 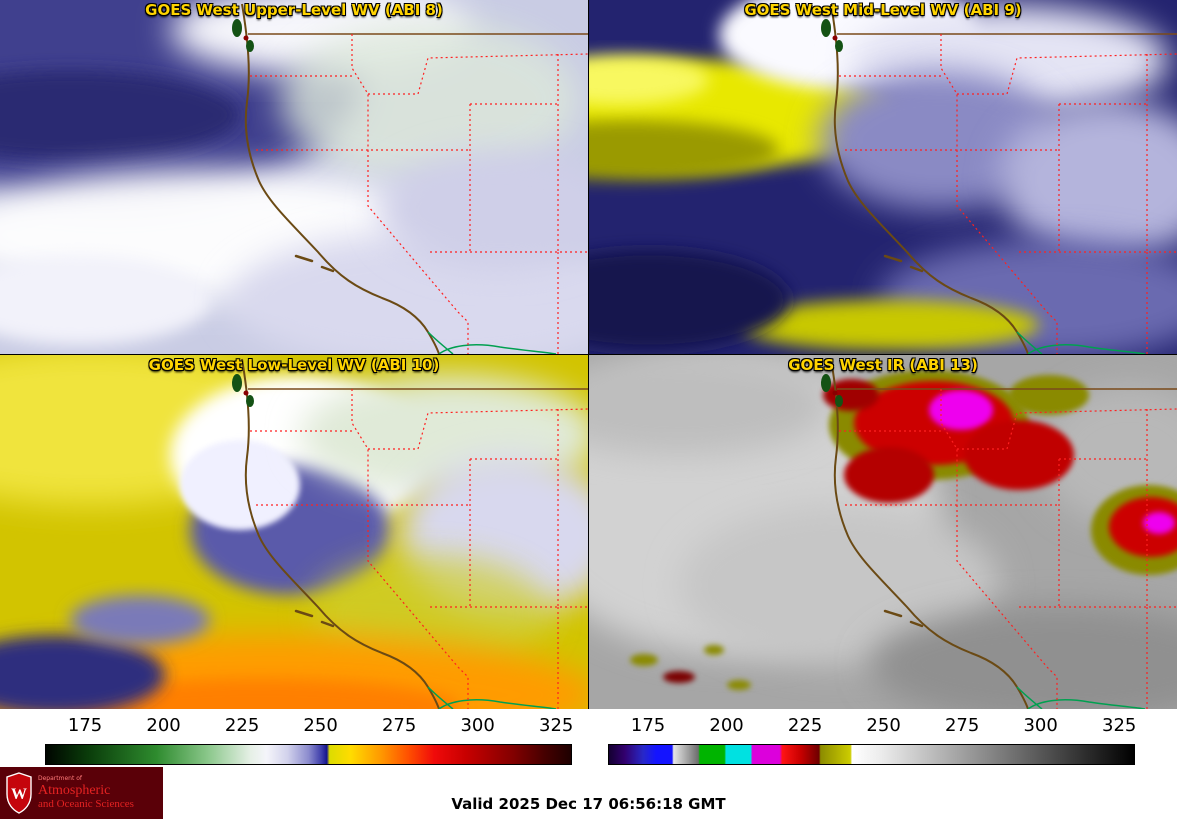 I want to click on panel-title: GOES West Upper-Level WV (ABI 8), so click(x=294, y=10).